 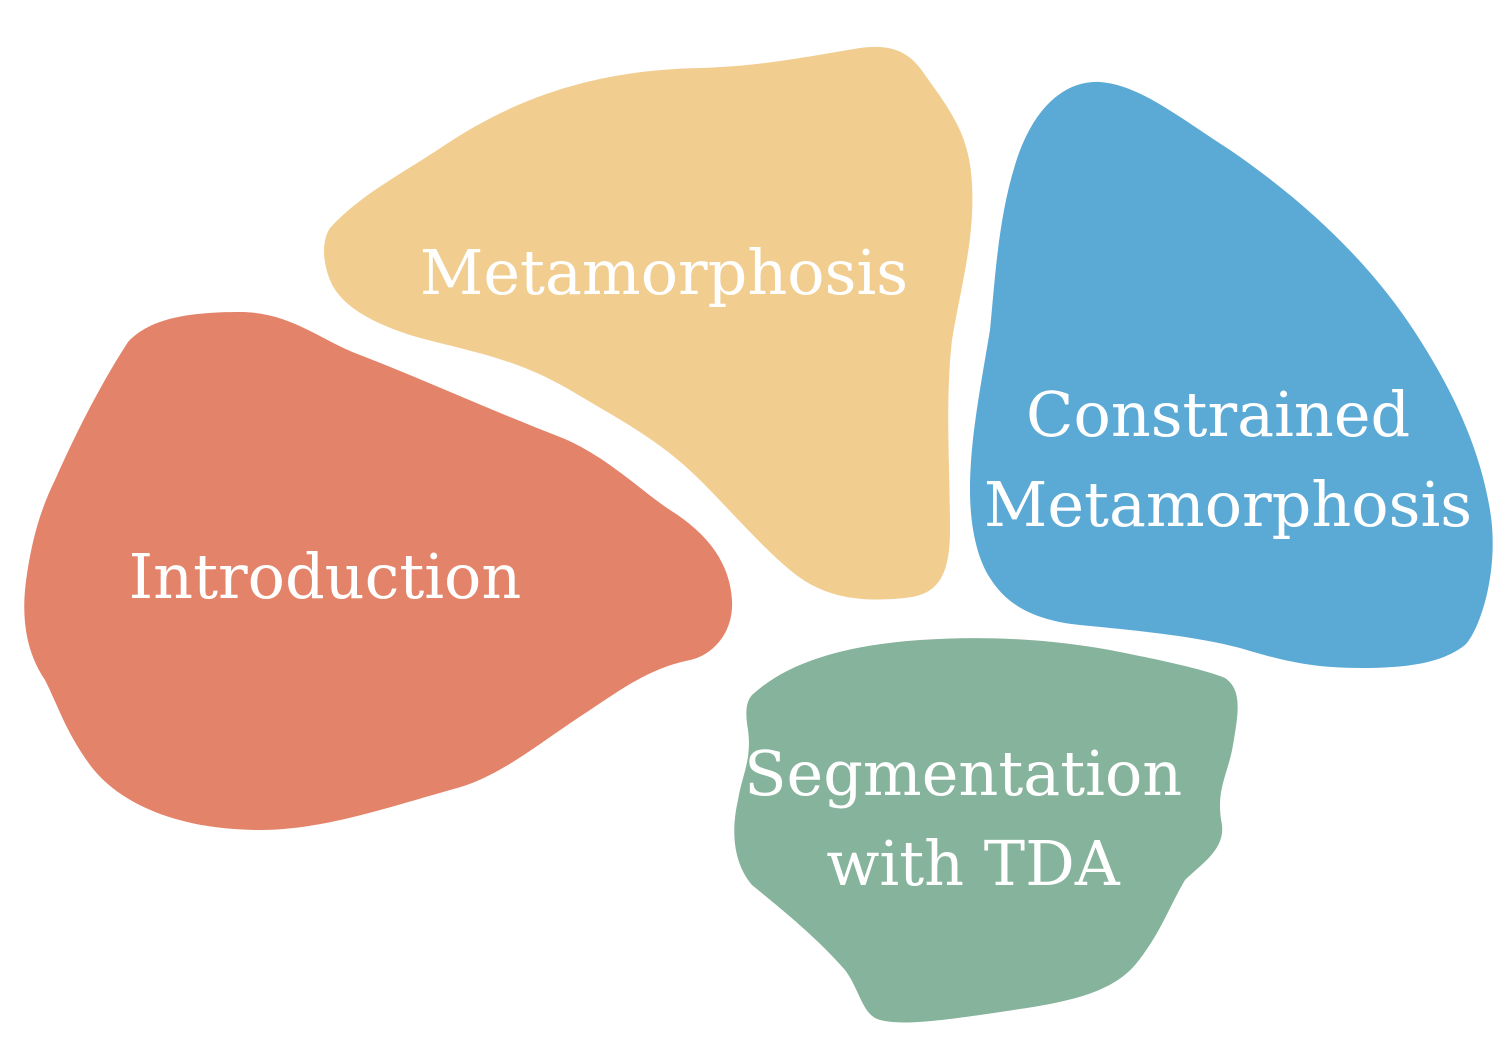 I want to click on svg-text: Segmentation with TDA, so click(x=973, y=818).